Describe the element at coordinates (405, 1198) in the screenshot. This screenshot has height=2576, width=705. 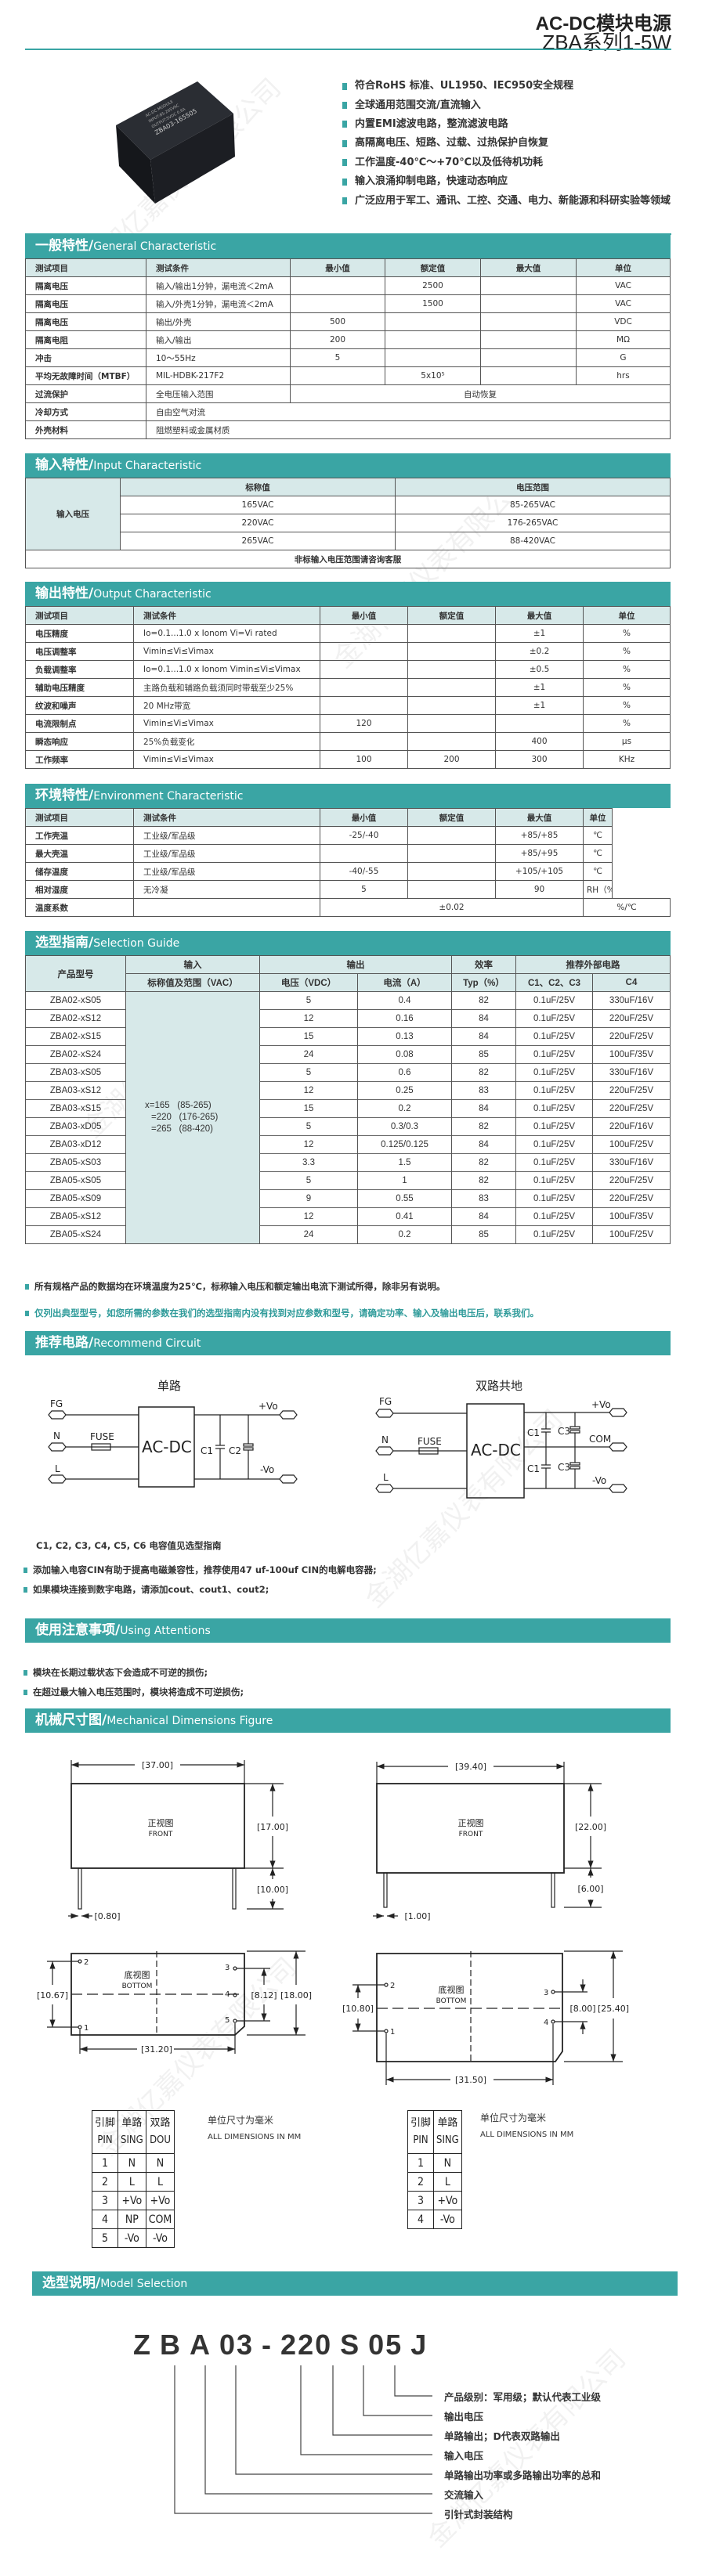
I see `table-cell: 0.55` at that location.